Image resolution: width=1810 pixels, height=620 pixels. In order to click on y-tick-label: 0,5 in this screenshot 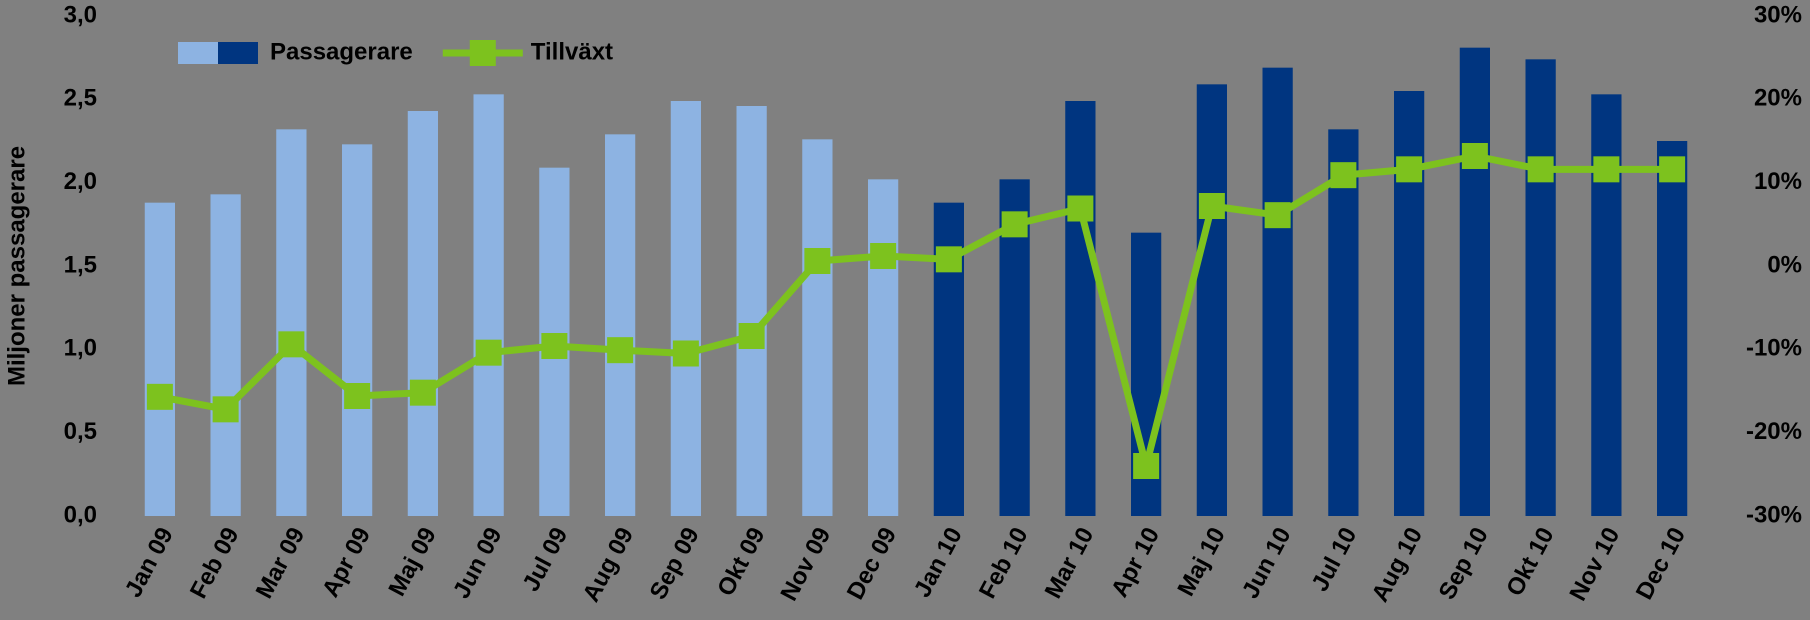, I will do `click(80, 431)`.